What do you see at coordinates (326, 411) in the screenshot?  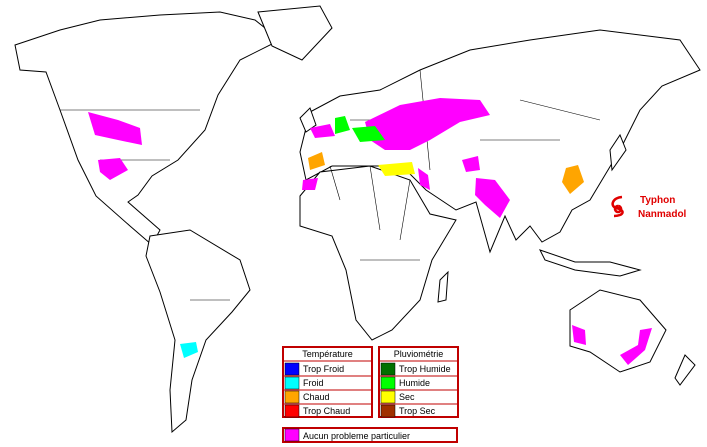 I see `legend-label: Trop Chaud` at bounding box center [326, 411].